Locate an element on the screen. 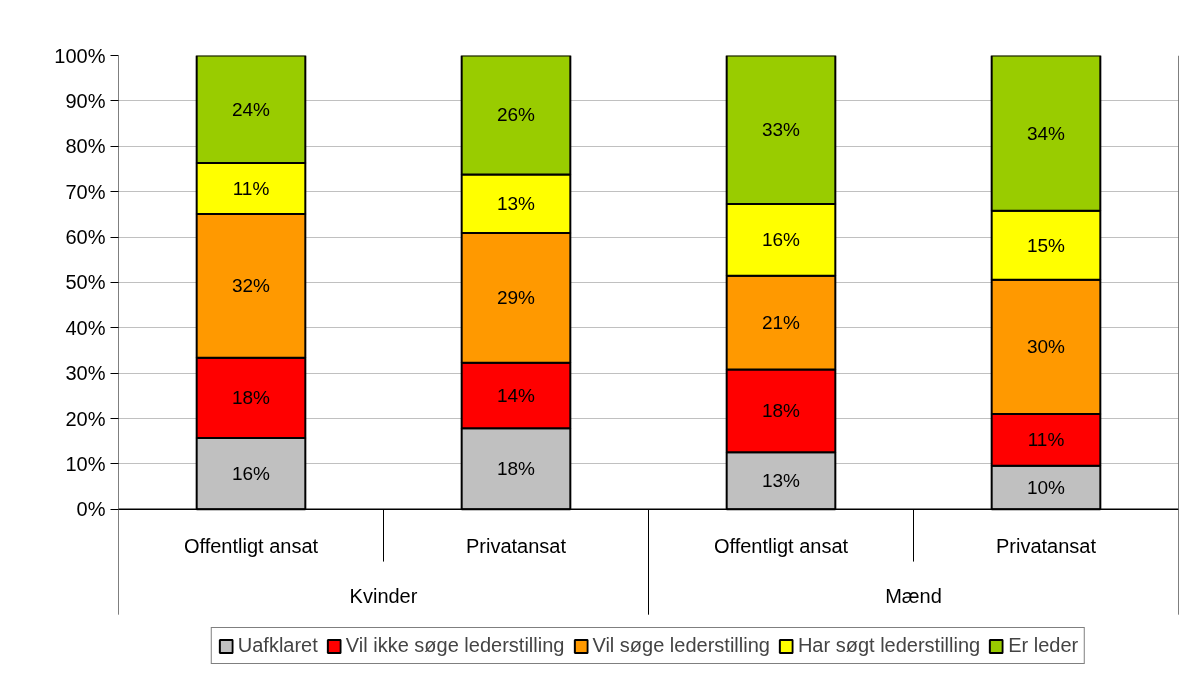 The height and width of the screenshot is (686, 1181). data-label: 33% is located at coordinates (781, 130).